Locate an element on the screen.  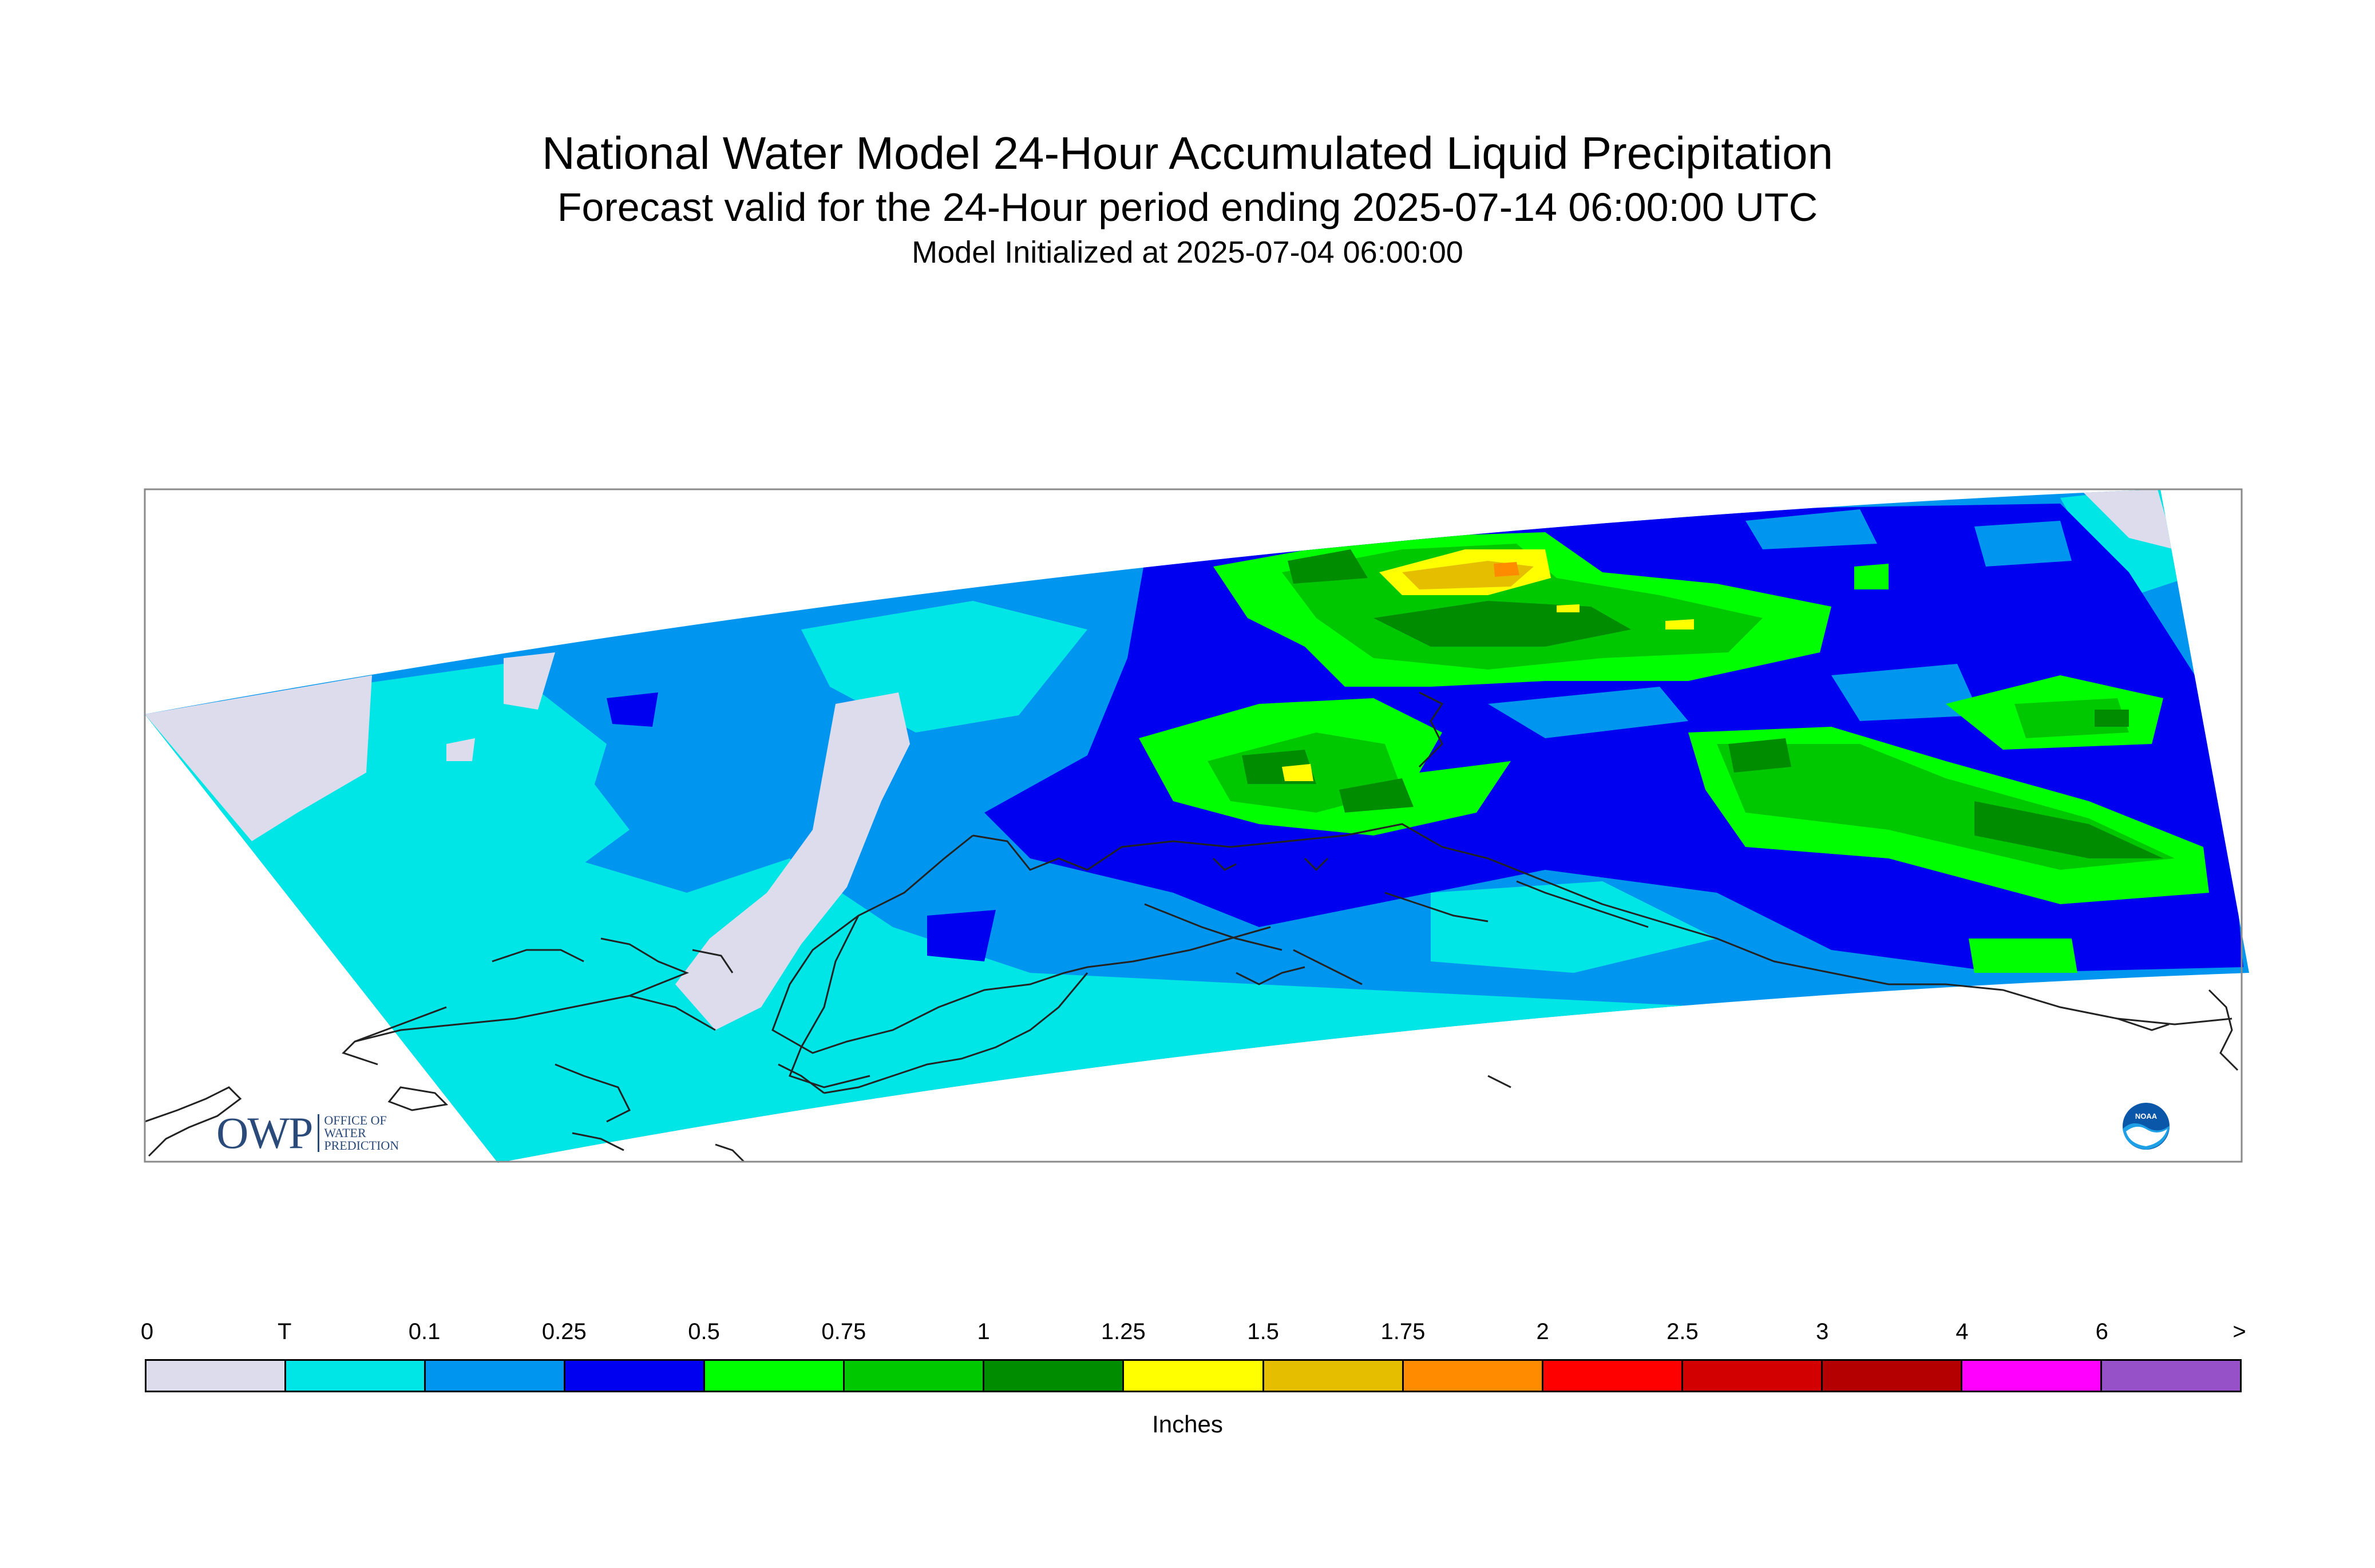
legend-tick-label: 1 is located at coordinates (984, 1331).